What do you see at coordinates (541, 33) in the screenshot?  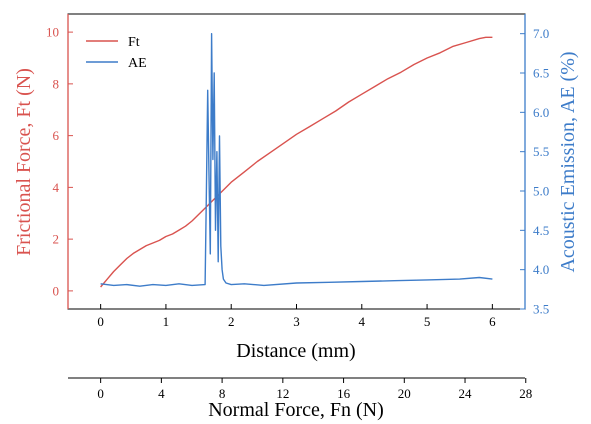 I see `right-y-tick-label: 7.0` at bounding box center [541, 33].